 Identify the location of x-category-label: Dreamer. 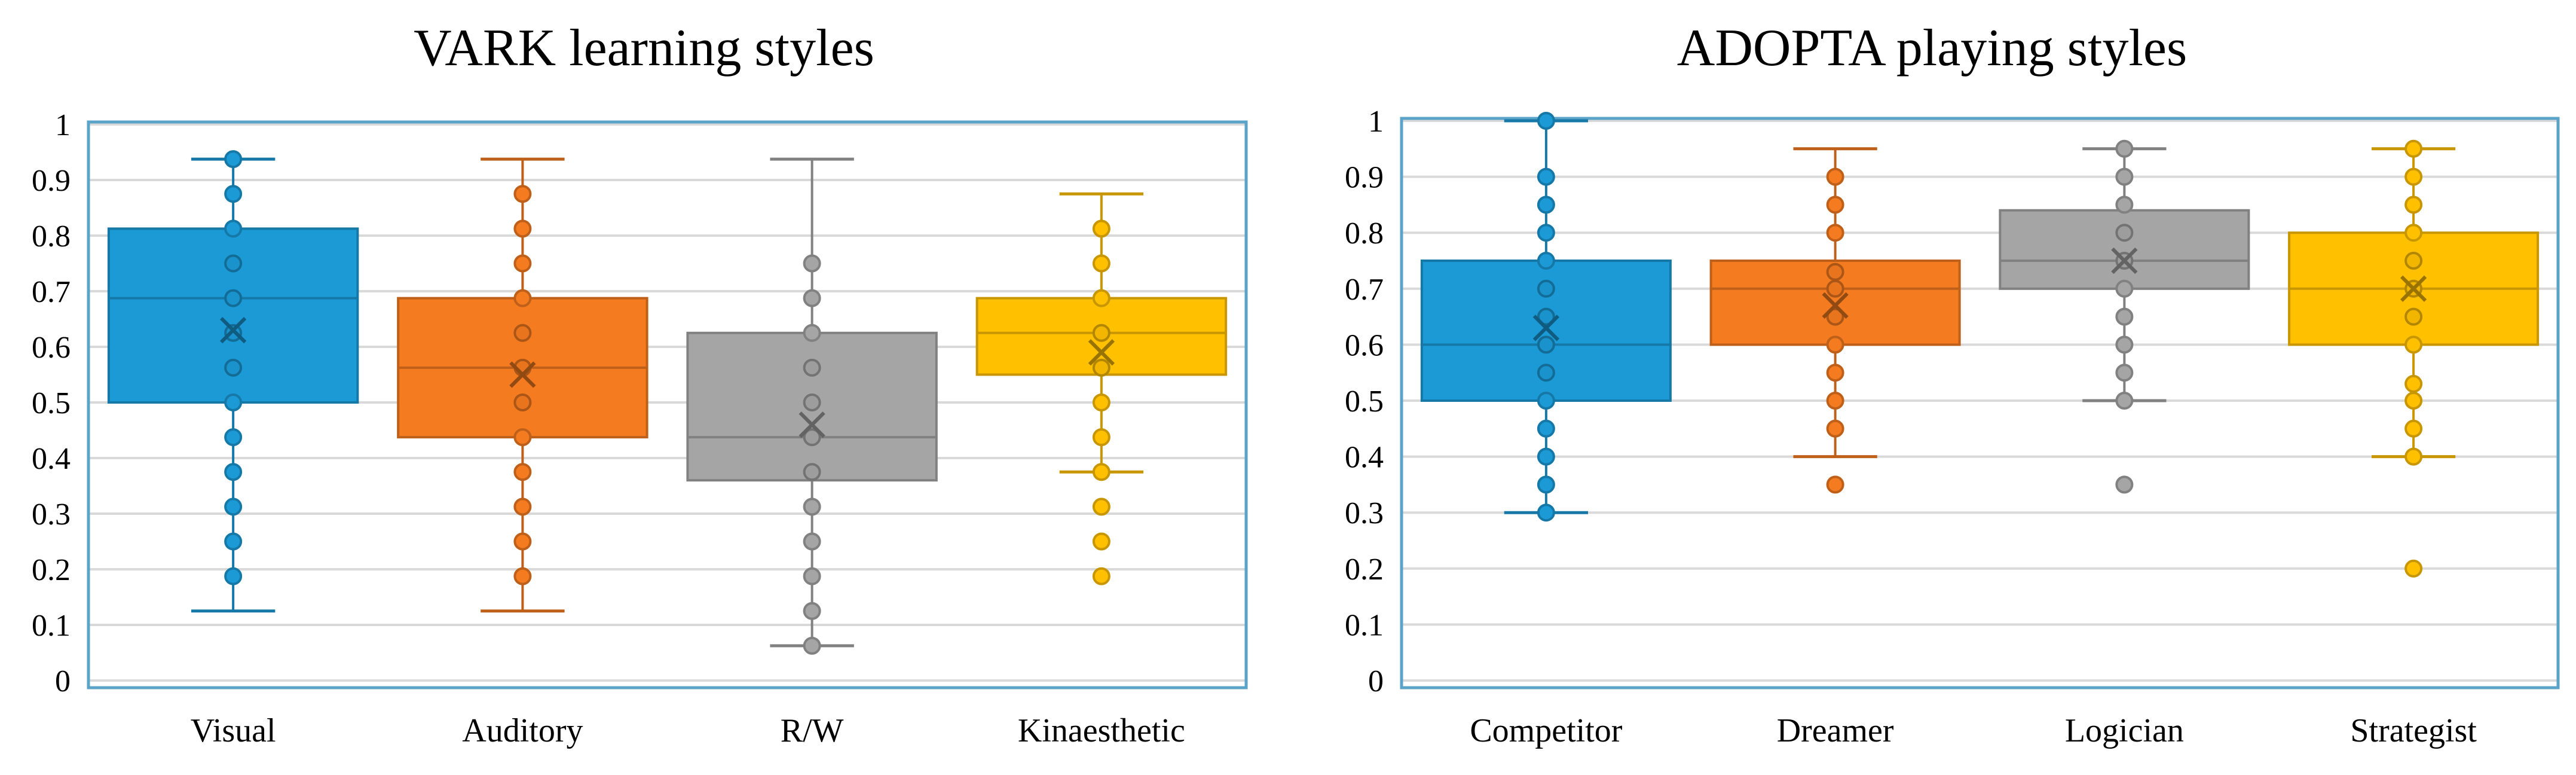
(1835, 731).